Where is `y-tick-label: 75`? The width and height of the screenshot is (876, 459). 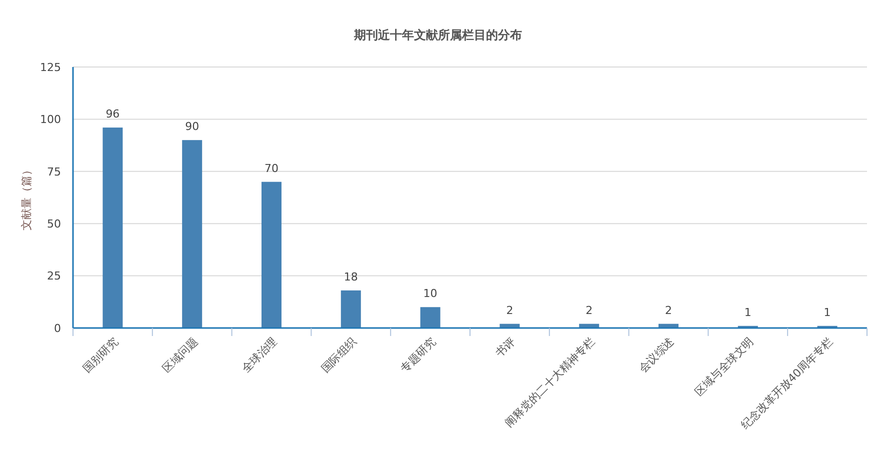 y-tick-label: 75 is located at coordinates (54, 171).